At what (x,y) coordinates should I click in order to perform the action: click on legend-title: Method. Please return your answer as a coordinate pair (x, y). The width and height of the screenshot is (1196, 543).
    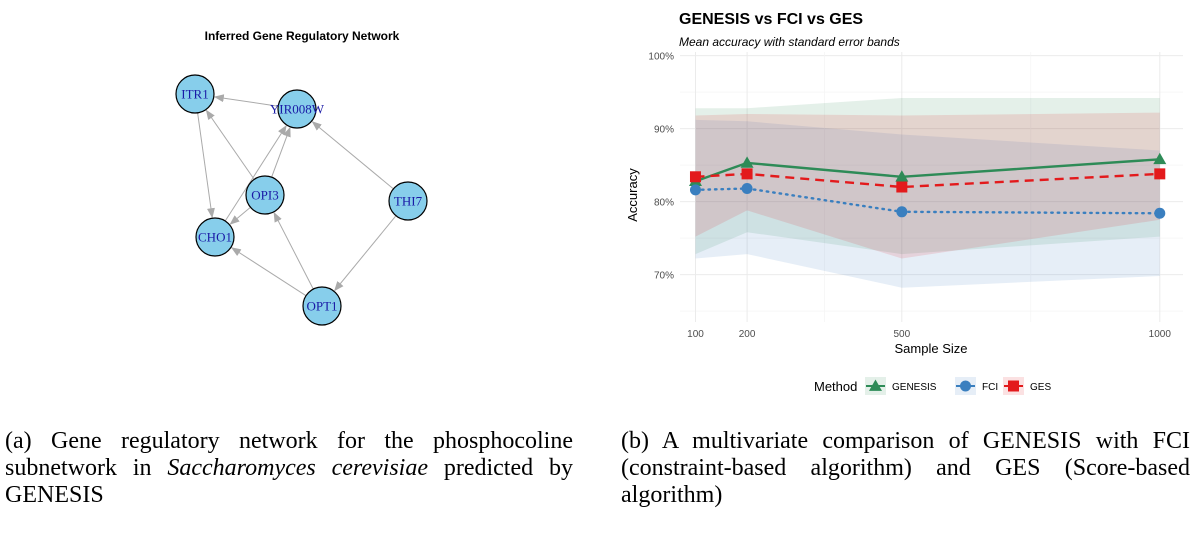
    Looking at the image, I should click on (835, 386).